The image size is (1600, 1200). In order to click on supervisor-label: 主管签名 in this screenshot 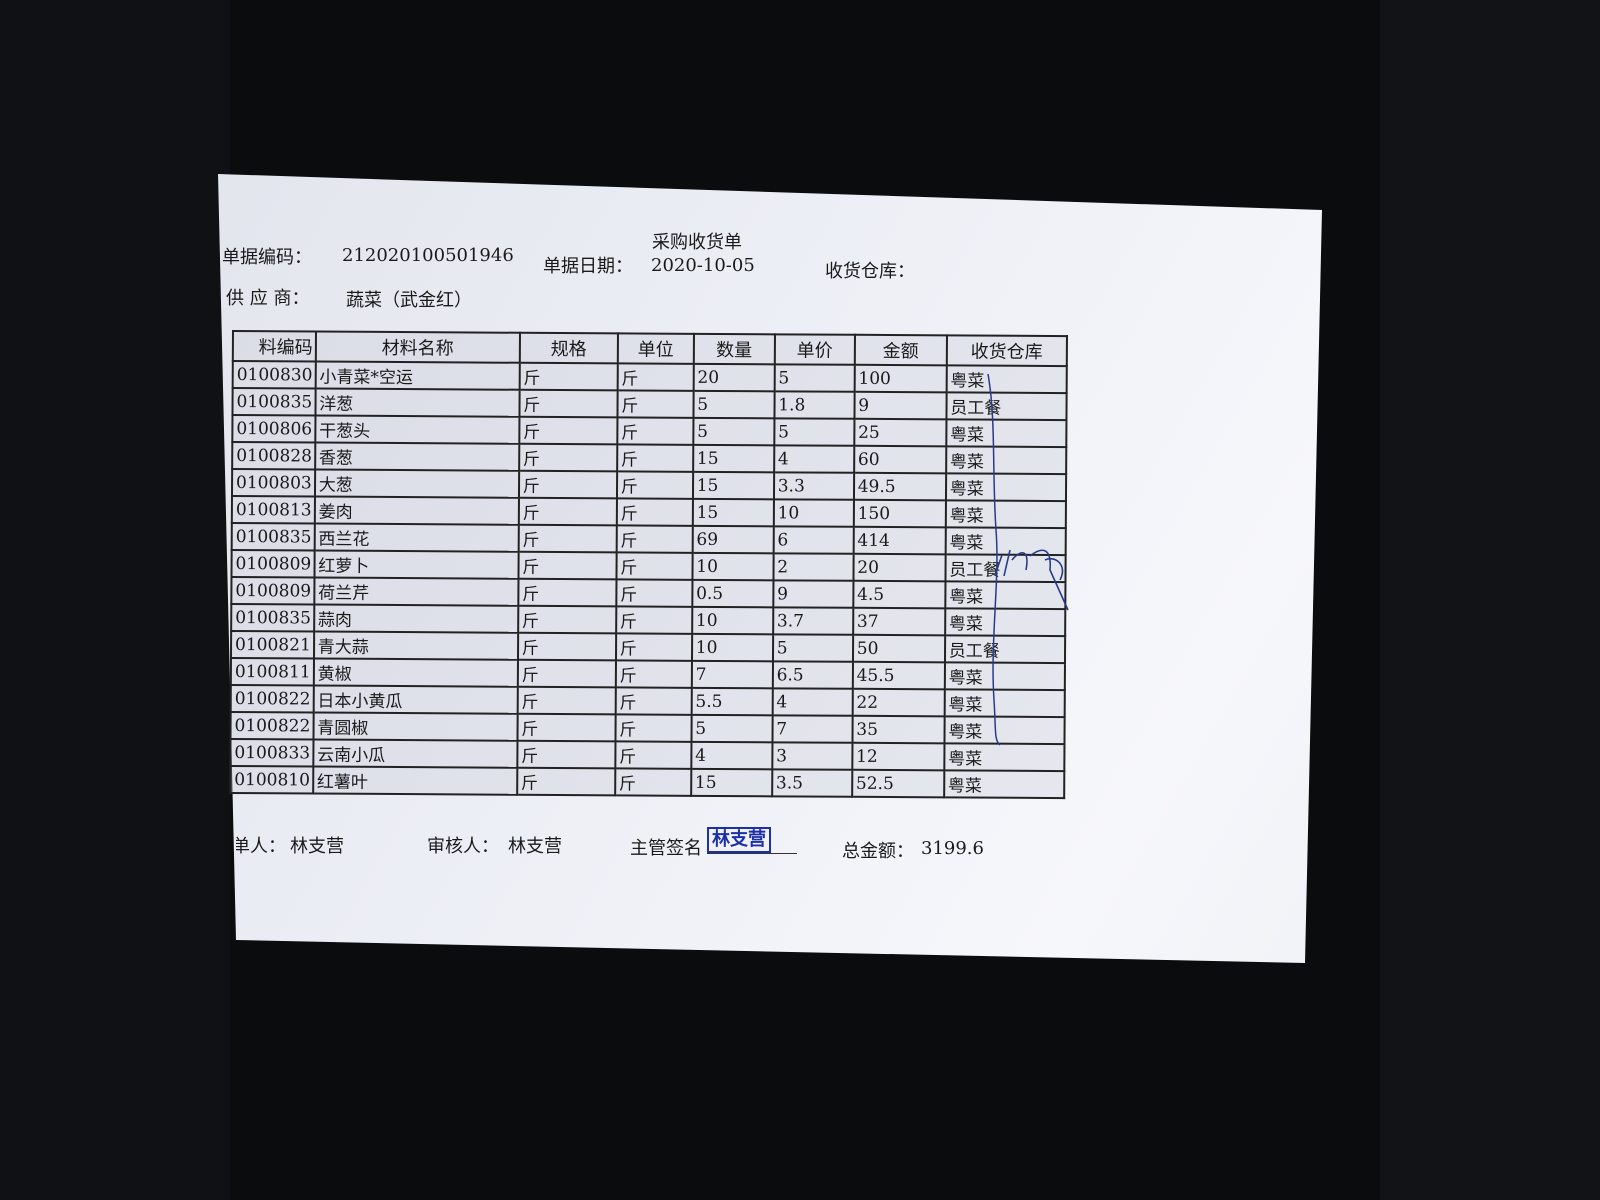, I will do `click(666, 848)`.